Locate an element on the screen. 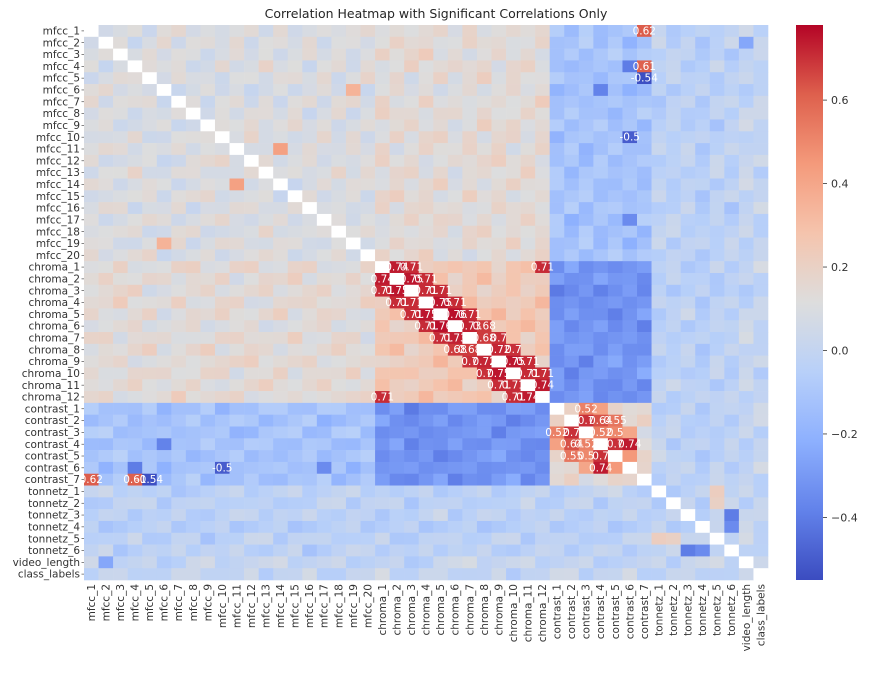 This screenshot has height=680, width=872. cell-annotation: 0.55 is located at coordinates (614, 421).